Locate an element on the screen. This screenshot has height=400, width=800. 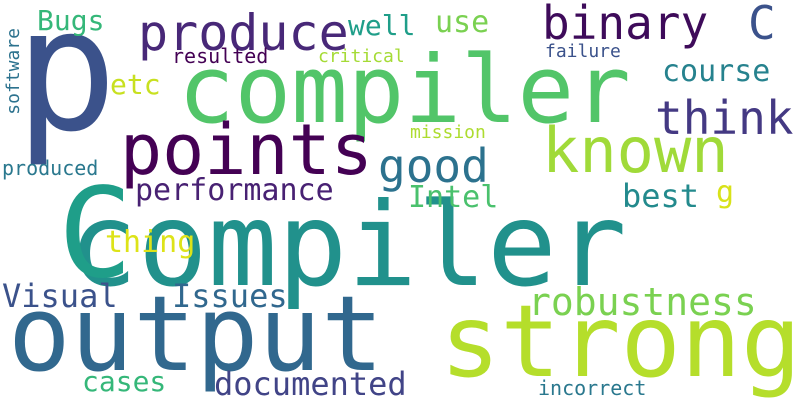
word-robustness: robustness is located at coordinates (642, 302).